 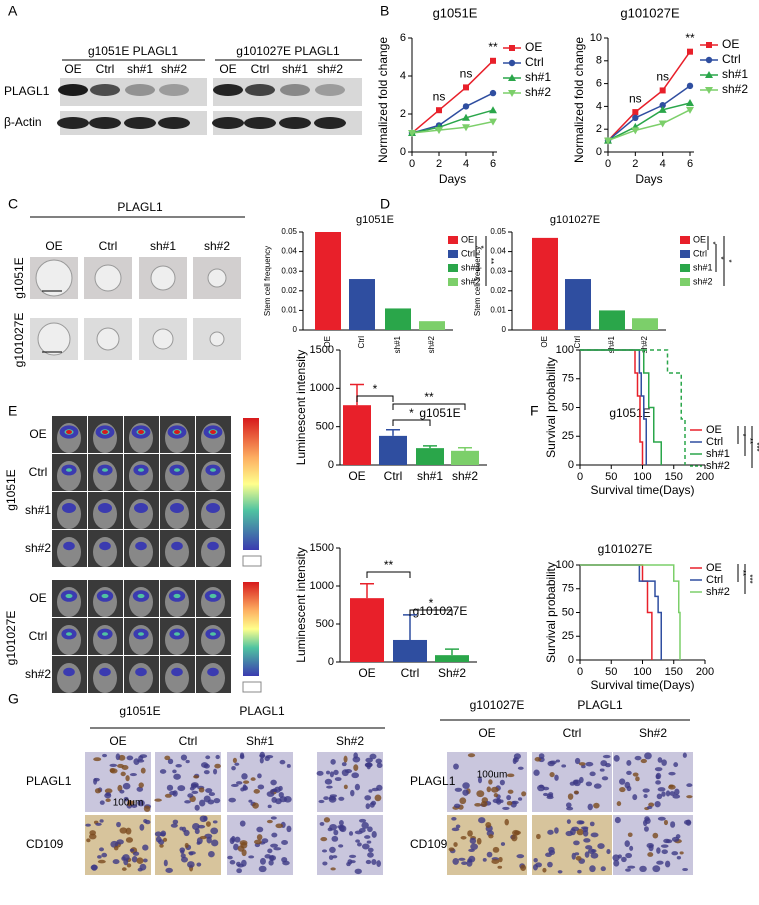 I want to click on sphere, so click(x=163, y=278).